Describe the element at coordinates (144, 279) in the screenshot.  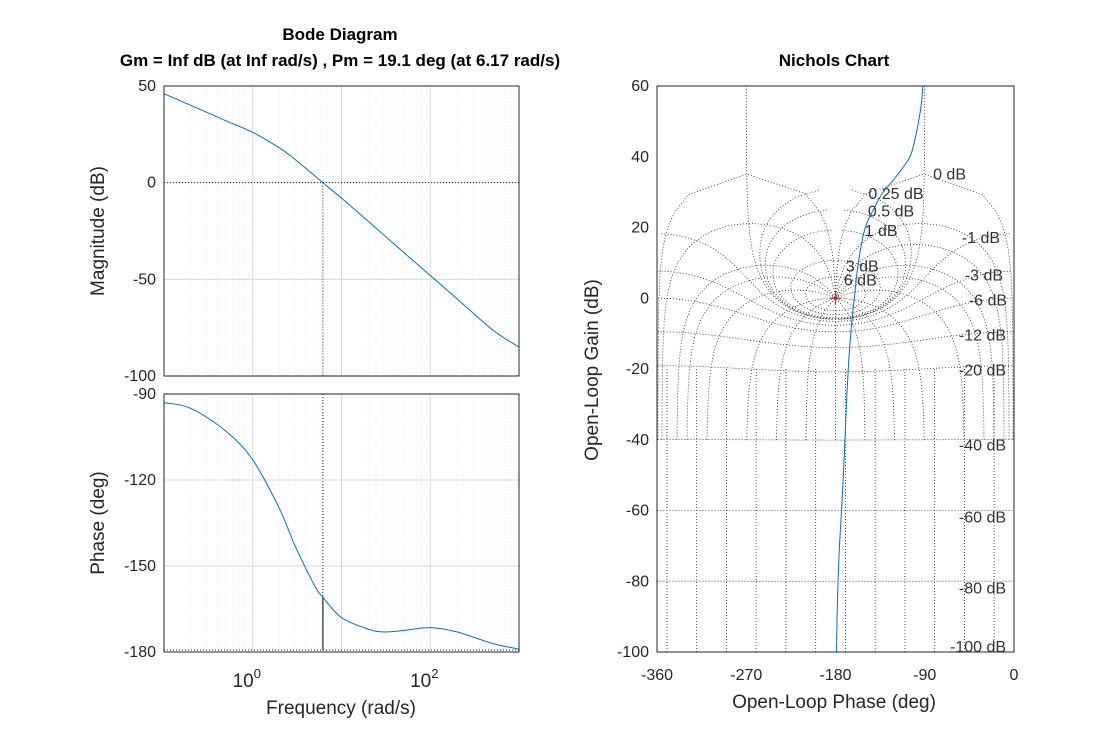
I see `y-tick-label: -50` at that location.